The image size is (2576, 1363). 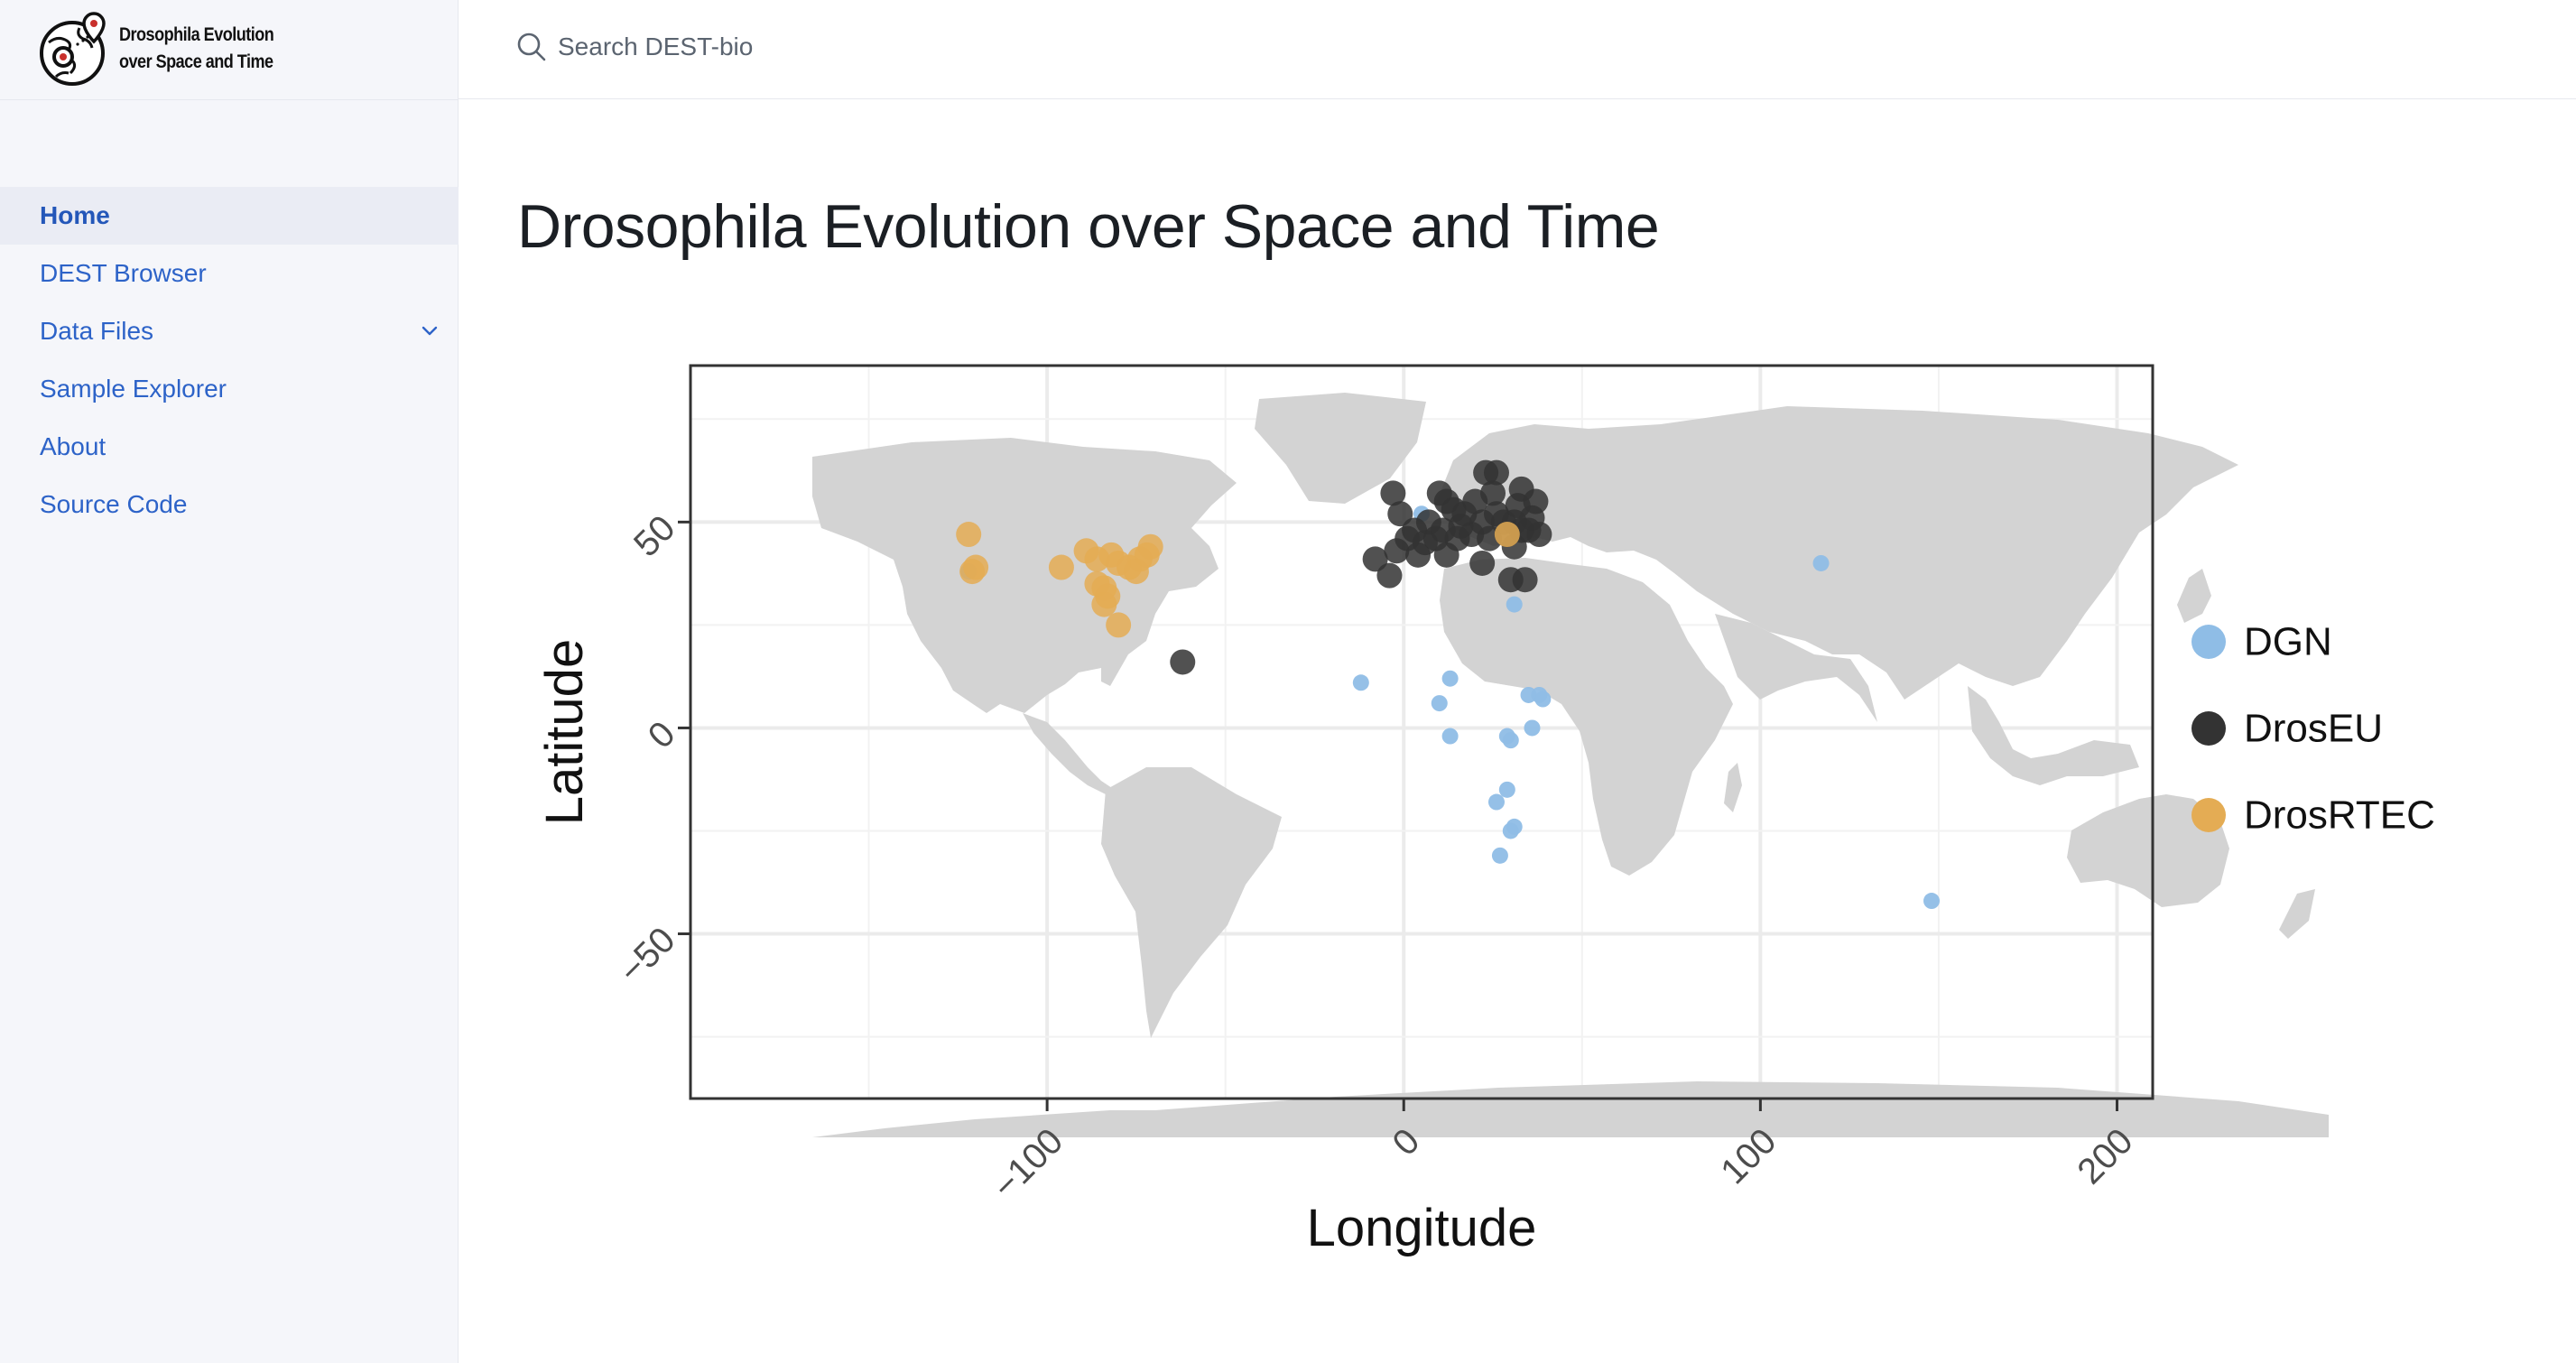 I want to click on logo-line-1: Drosophila Evolution, so click(x=197, y=34).